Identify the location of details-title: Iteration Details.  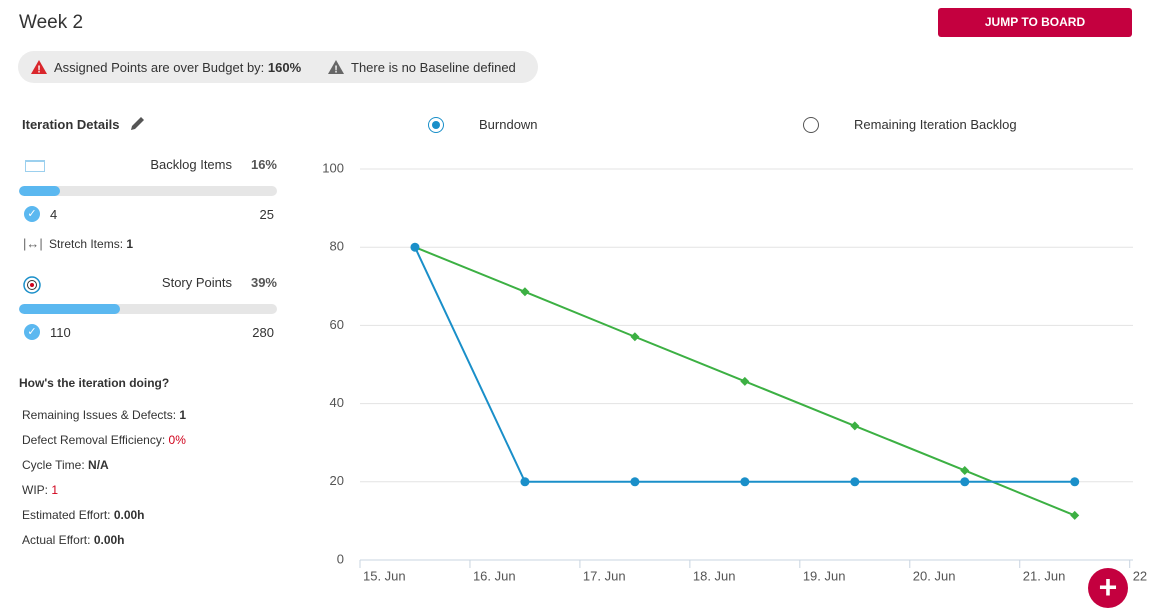
(71, 124).